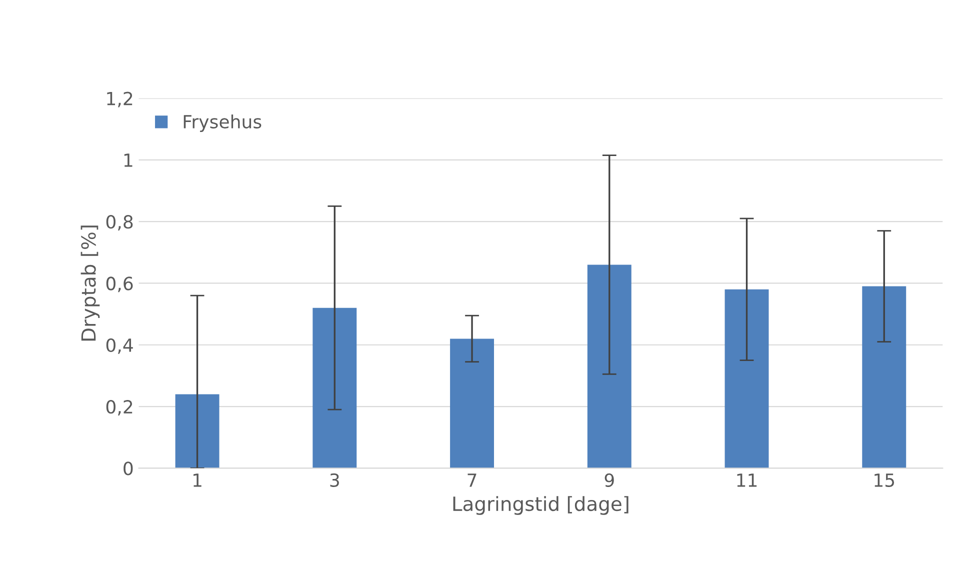  Describe the element at coordinates (90, 283) in the screenshot. I see `y-axis-title: Dryptab [%]` at that location.